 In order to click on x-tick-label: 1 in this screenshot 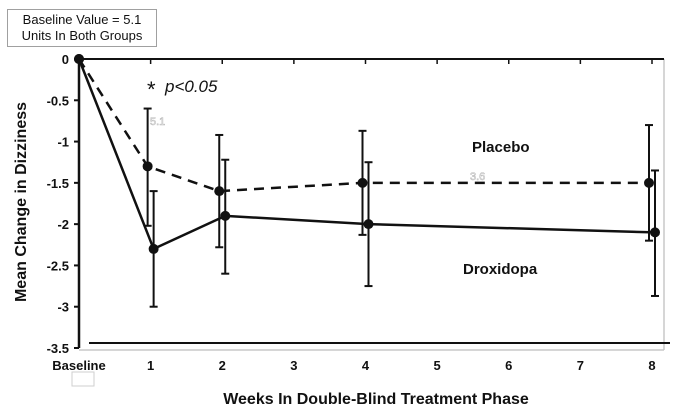, I will do `click(150, 365)`.